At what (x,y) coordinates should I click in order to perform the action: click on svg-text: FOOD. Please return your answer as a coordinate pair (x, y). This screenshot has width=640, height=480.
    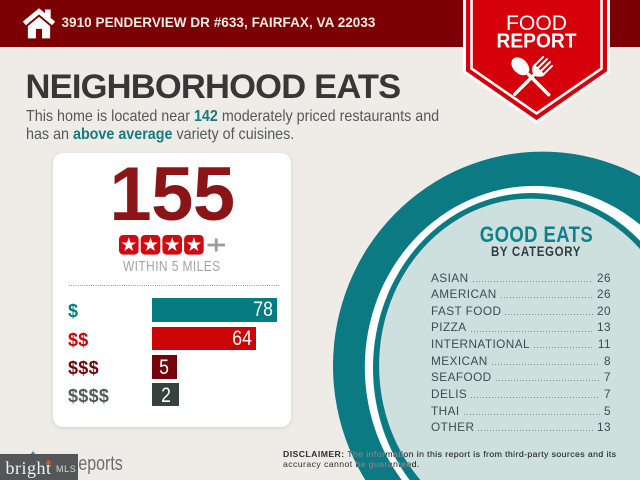
    Looking at the image, I should click on (536, 23).